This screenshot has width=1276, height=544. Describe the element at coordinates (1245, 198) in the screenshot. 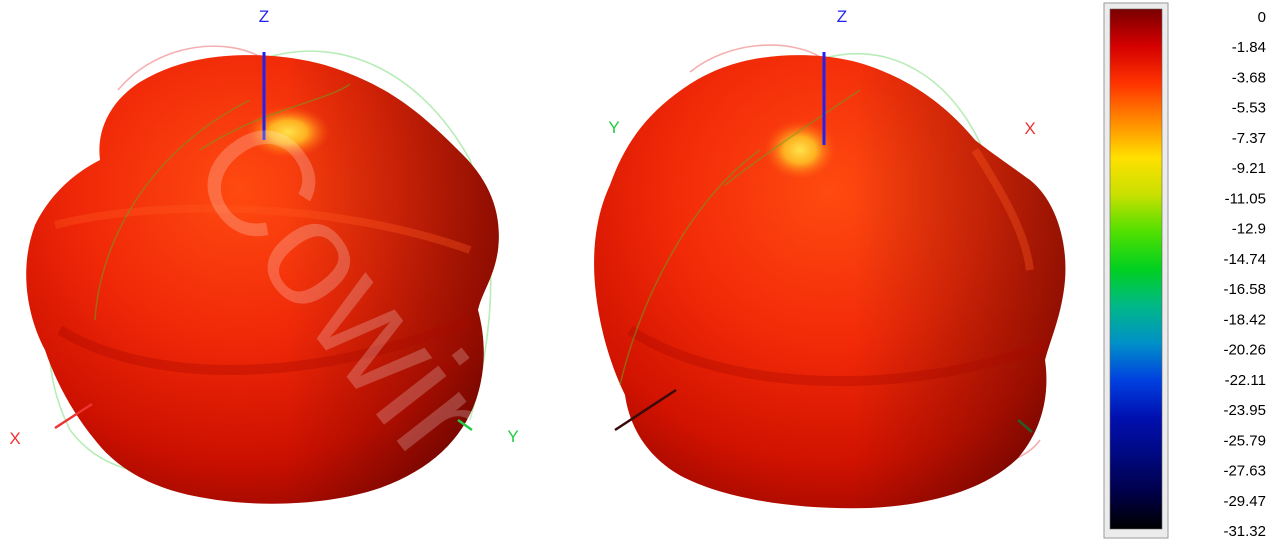

I see `colorbar-tick-label: -11.05` at that location.